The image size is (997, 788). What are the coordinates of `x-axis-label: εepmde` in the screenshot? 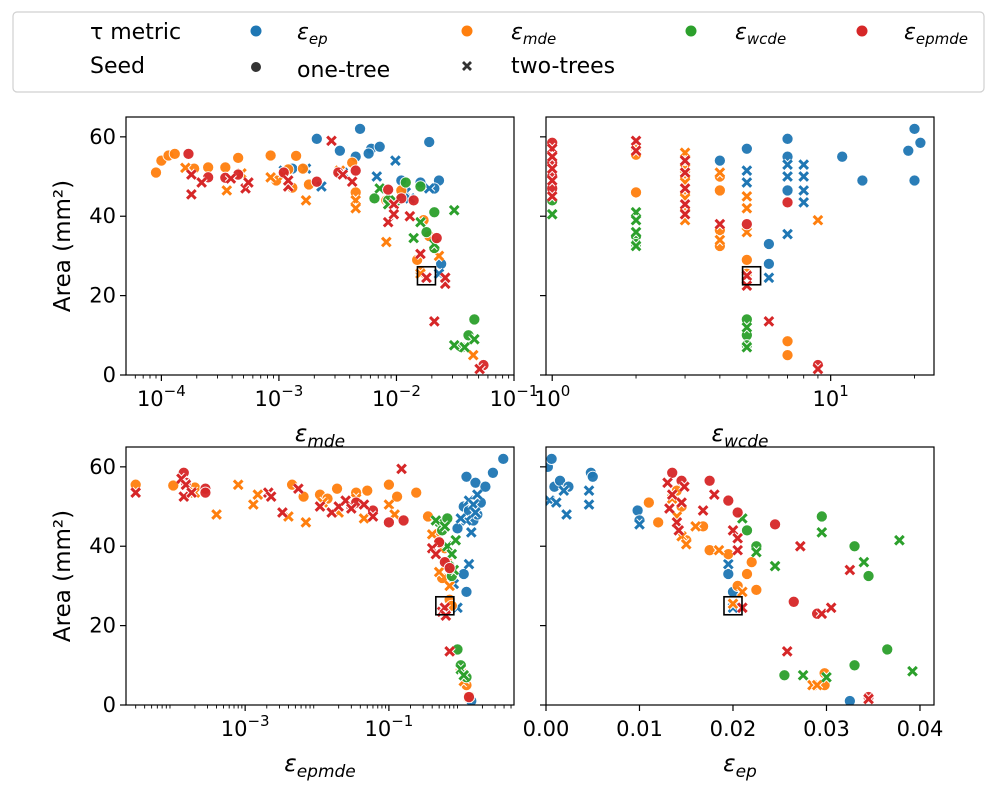 It's located at (320, 766).